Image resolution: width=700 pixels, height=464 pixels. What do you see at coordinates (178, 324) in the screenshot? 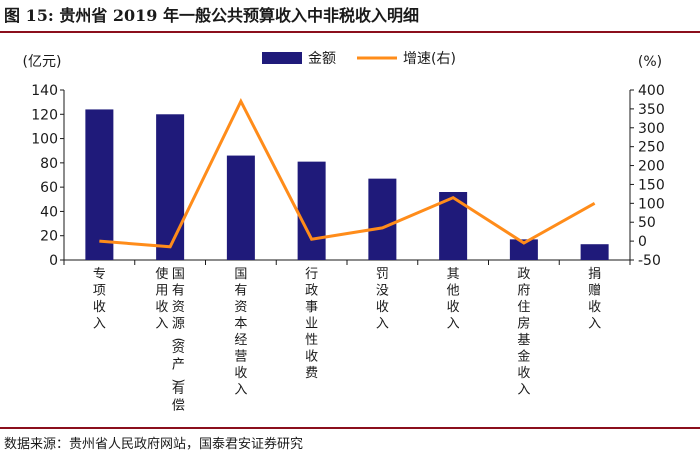
I see `category-label-char: 源` at bounding box center [178, 324].